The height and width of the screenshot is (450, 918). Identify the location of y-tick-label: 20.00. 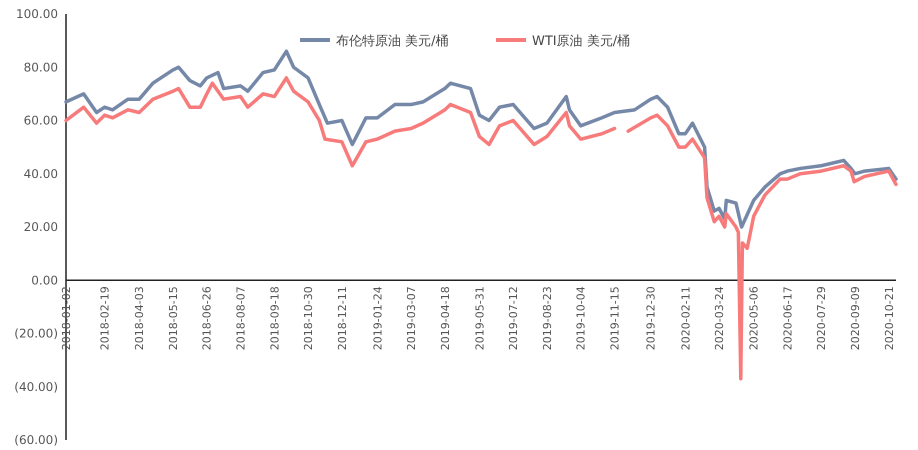
(41, 227).